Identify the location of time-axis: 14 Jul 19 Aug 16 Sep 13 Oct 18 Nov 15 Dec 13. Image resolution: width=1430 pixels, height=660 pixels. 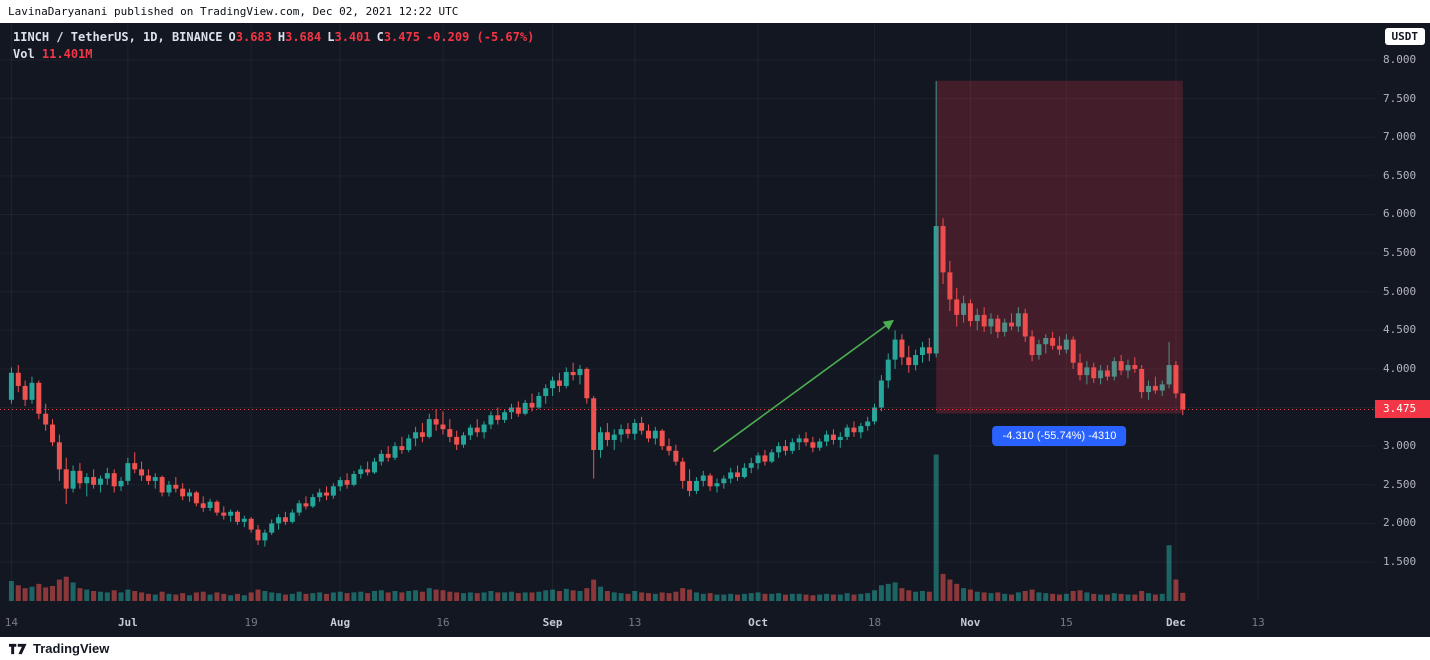
(687, 623).